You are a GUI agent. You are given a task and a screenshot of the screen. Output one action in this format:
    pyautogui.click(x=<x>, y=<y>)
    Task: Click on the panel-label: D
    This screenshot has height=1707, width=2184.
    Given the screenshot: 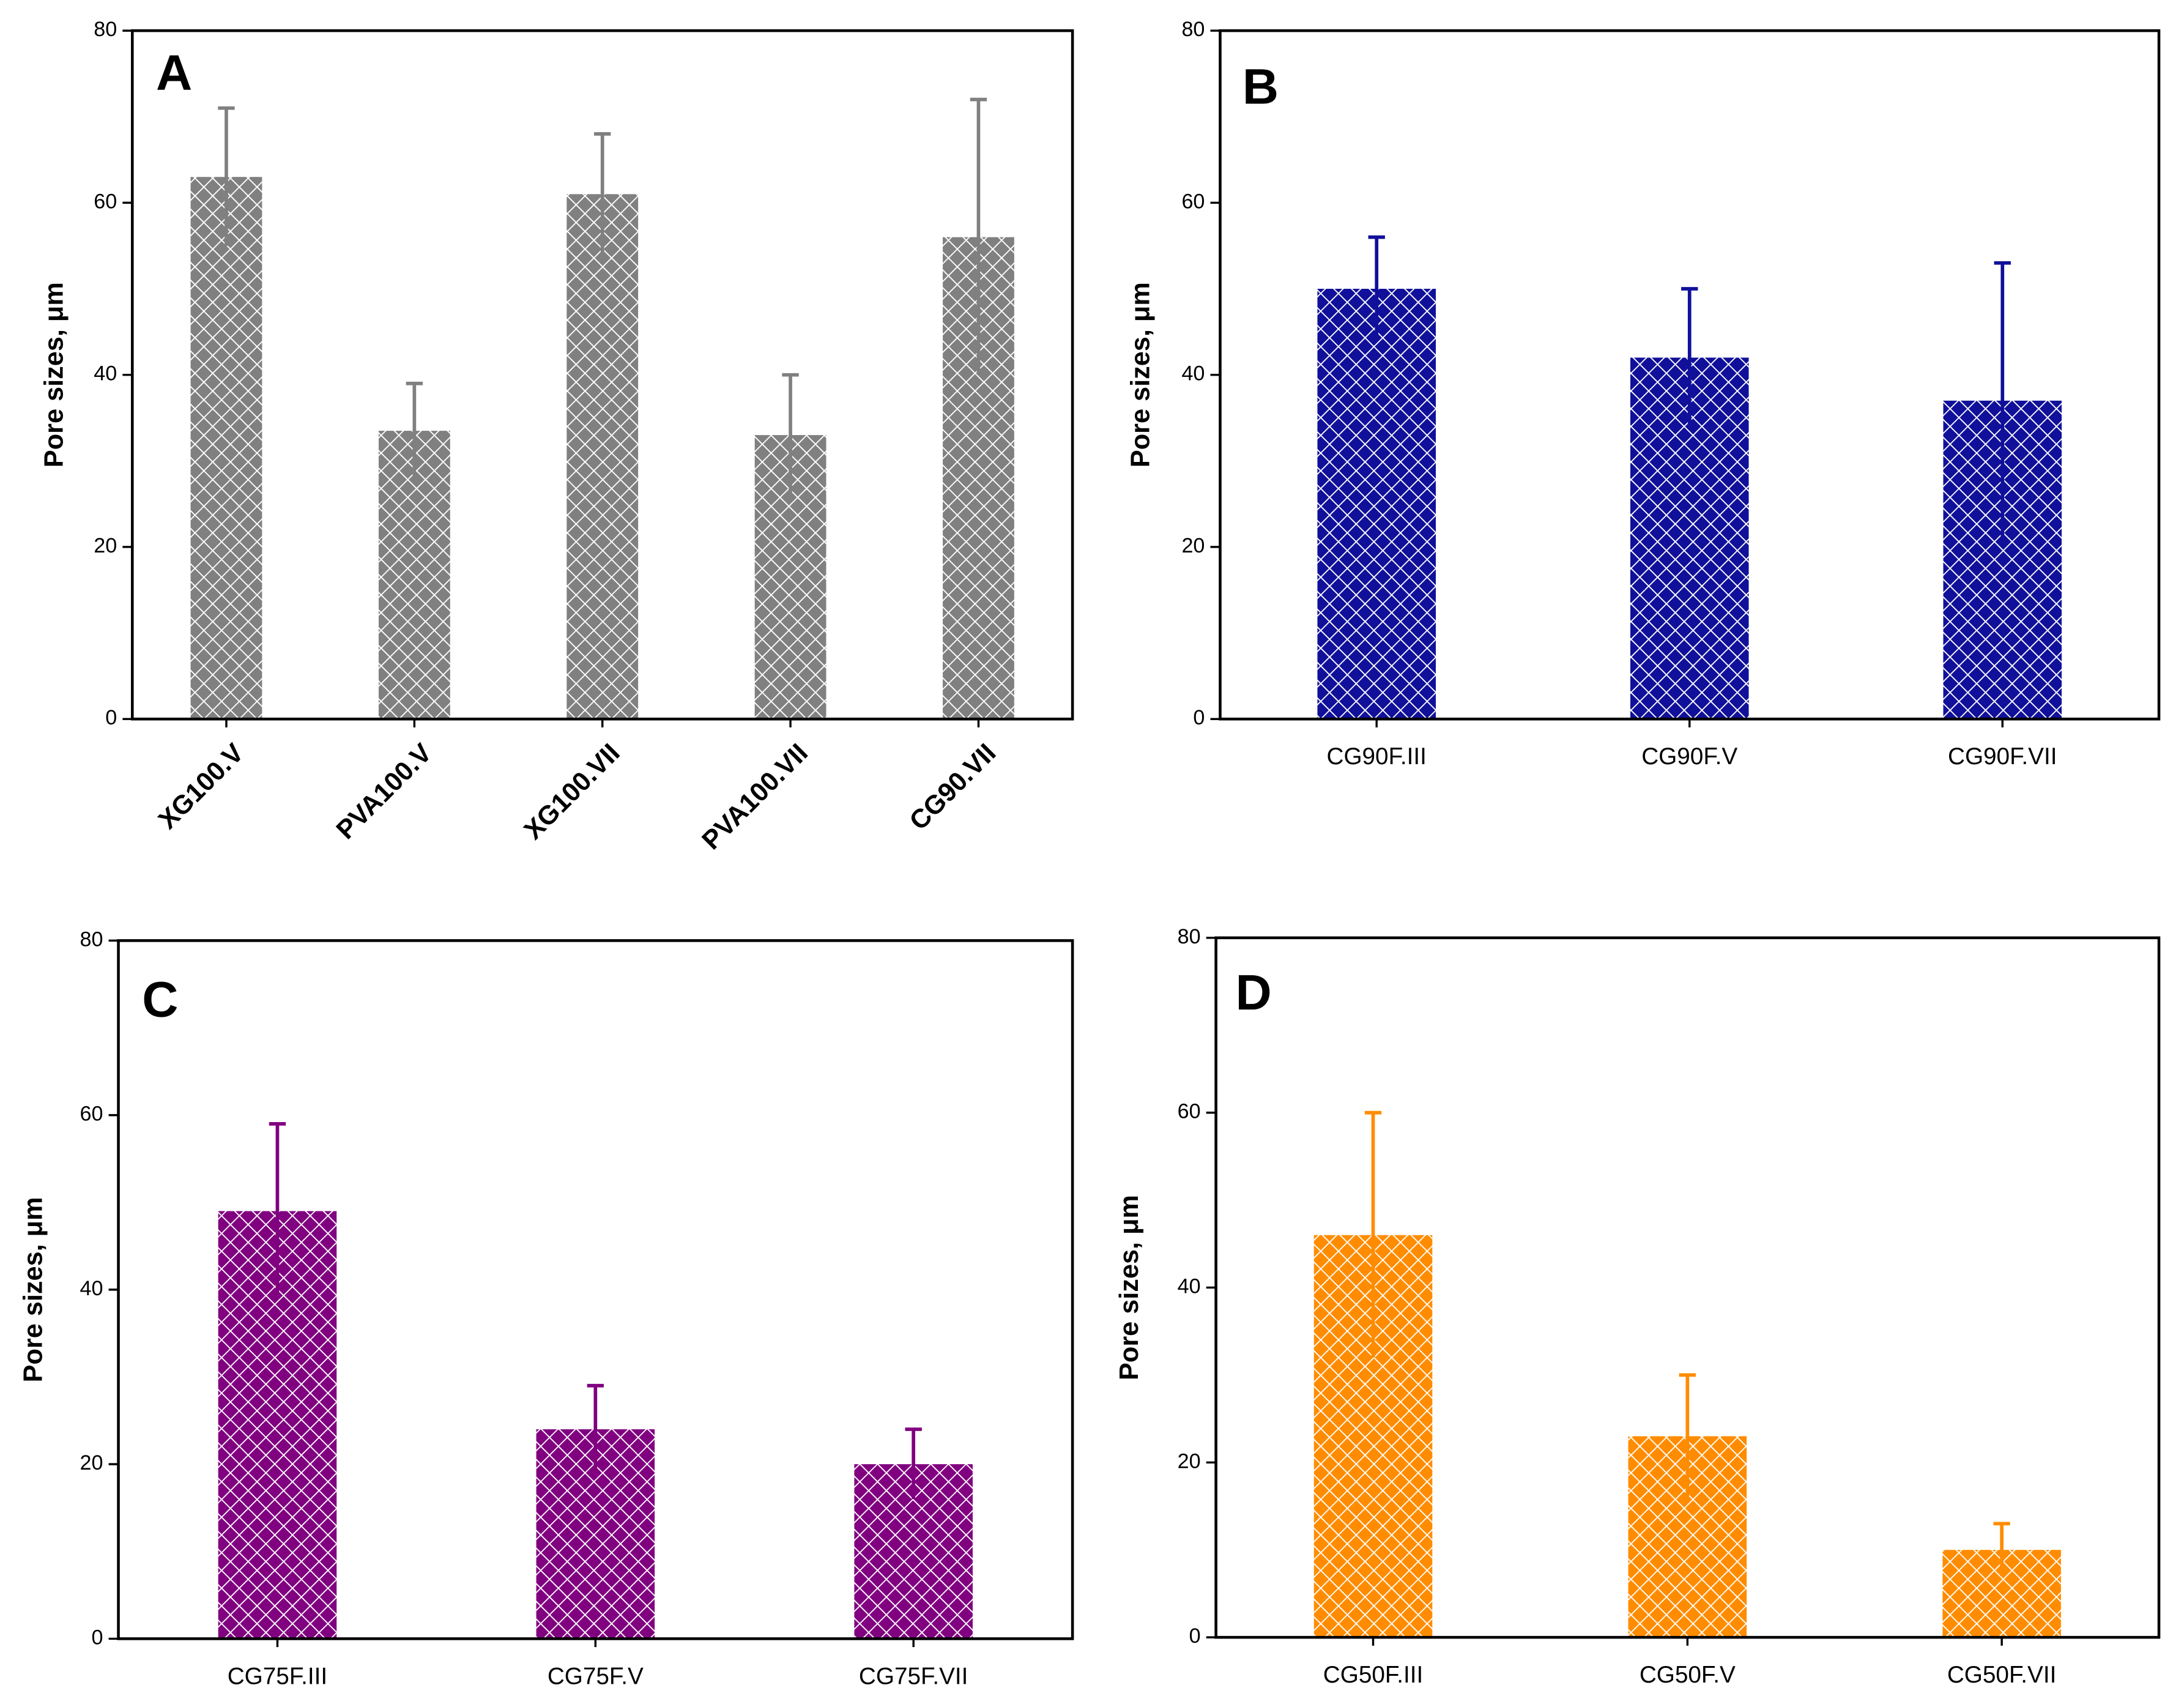 What is the action you would take?
    pyautogui.click(x=1254, y=993)
    